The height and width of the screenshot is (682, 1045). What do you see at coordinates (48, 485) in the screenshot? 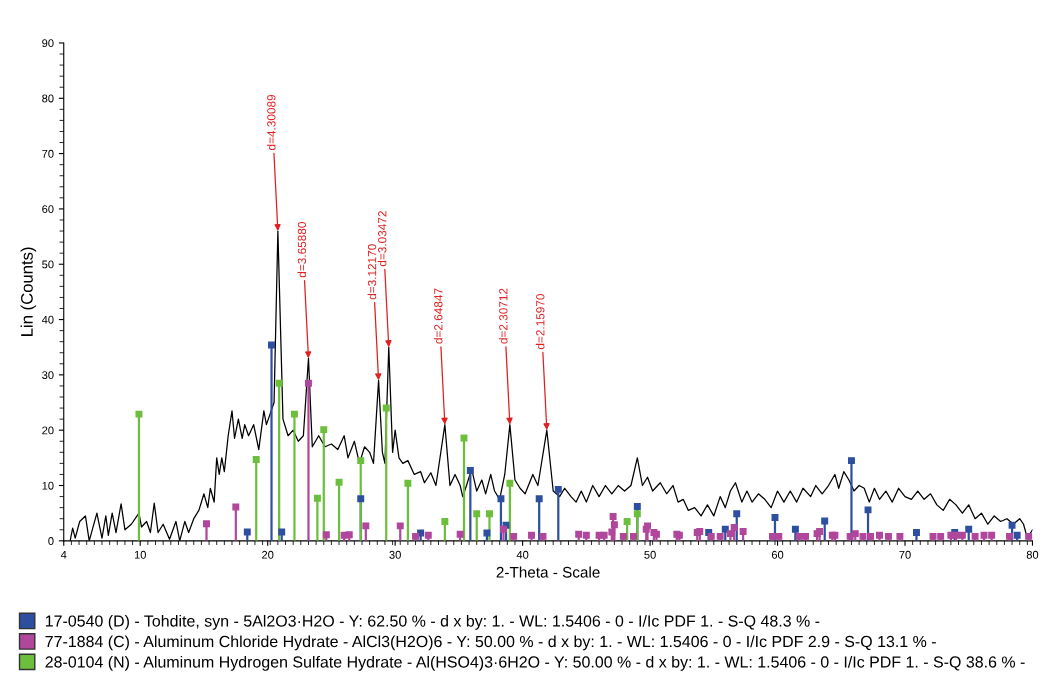
I see `y-tick-label: 10` at bounding box center [48, 485].